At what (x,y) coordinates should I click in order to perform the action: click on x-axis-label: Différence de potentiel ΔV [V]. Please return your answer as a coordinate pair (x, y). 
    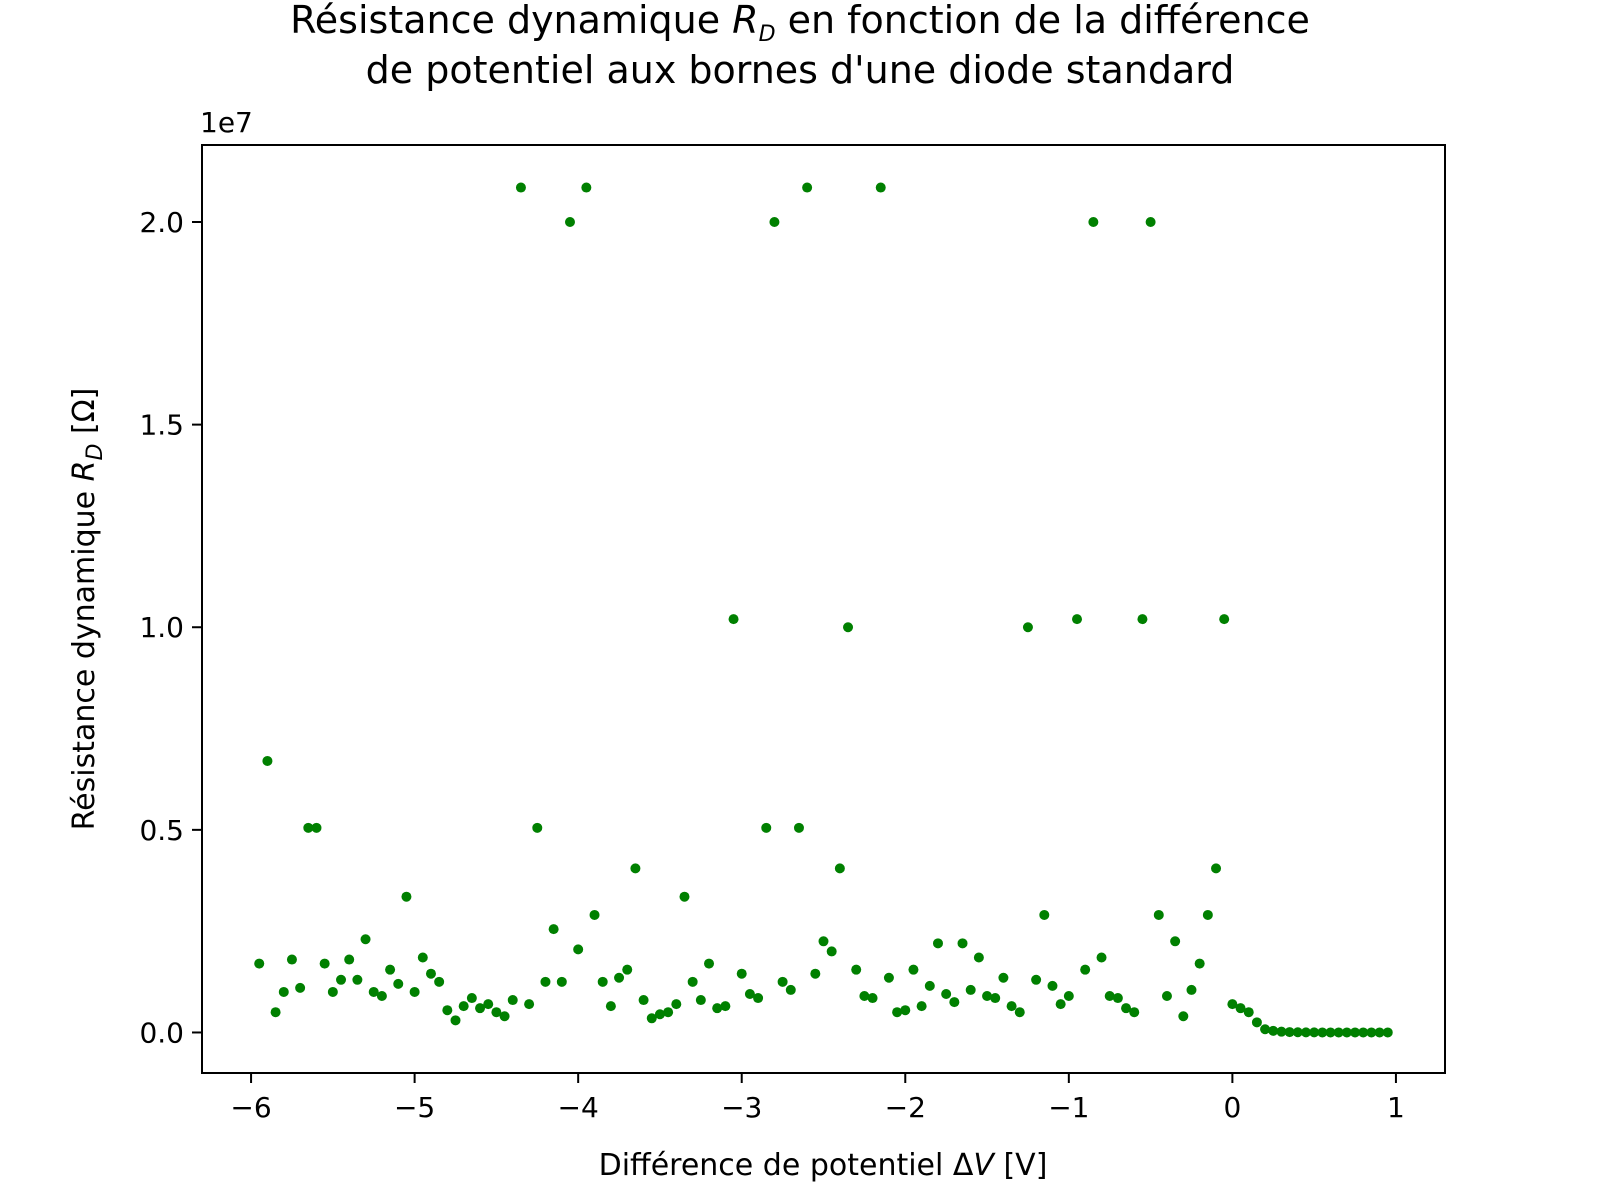
    Looking at the image, I should click on (823, 1165).